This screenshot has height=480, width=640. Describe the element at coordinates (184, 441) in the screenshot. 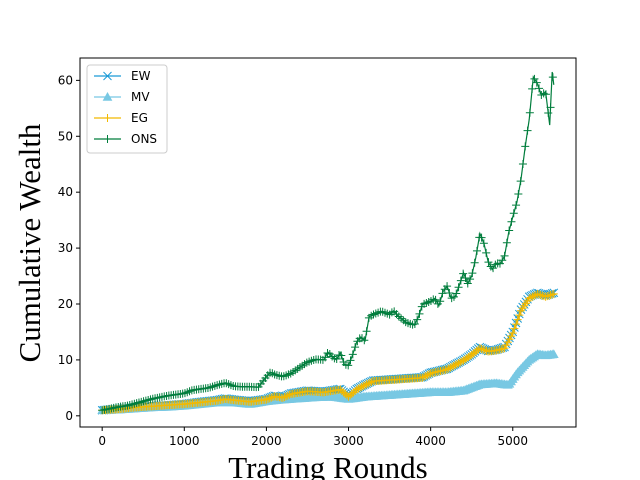

I see `x-tick-label: 1000` at that location.